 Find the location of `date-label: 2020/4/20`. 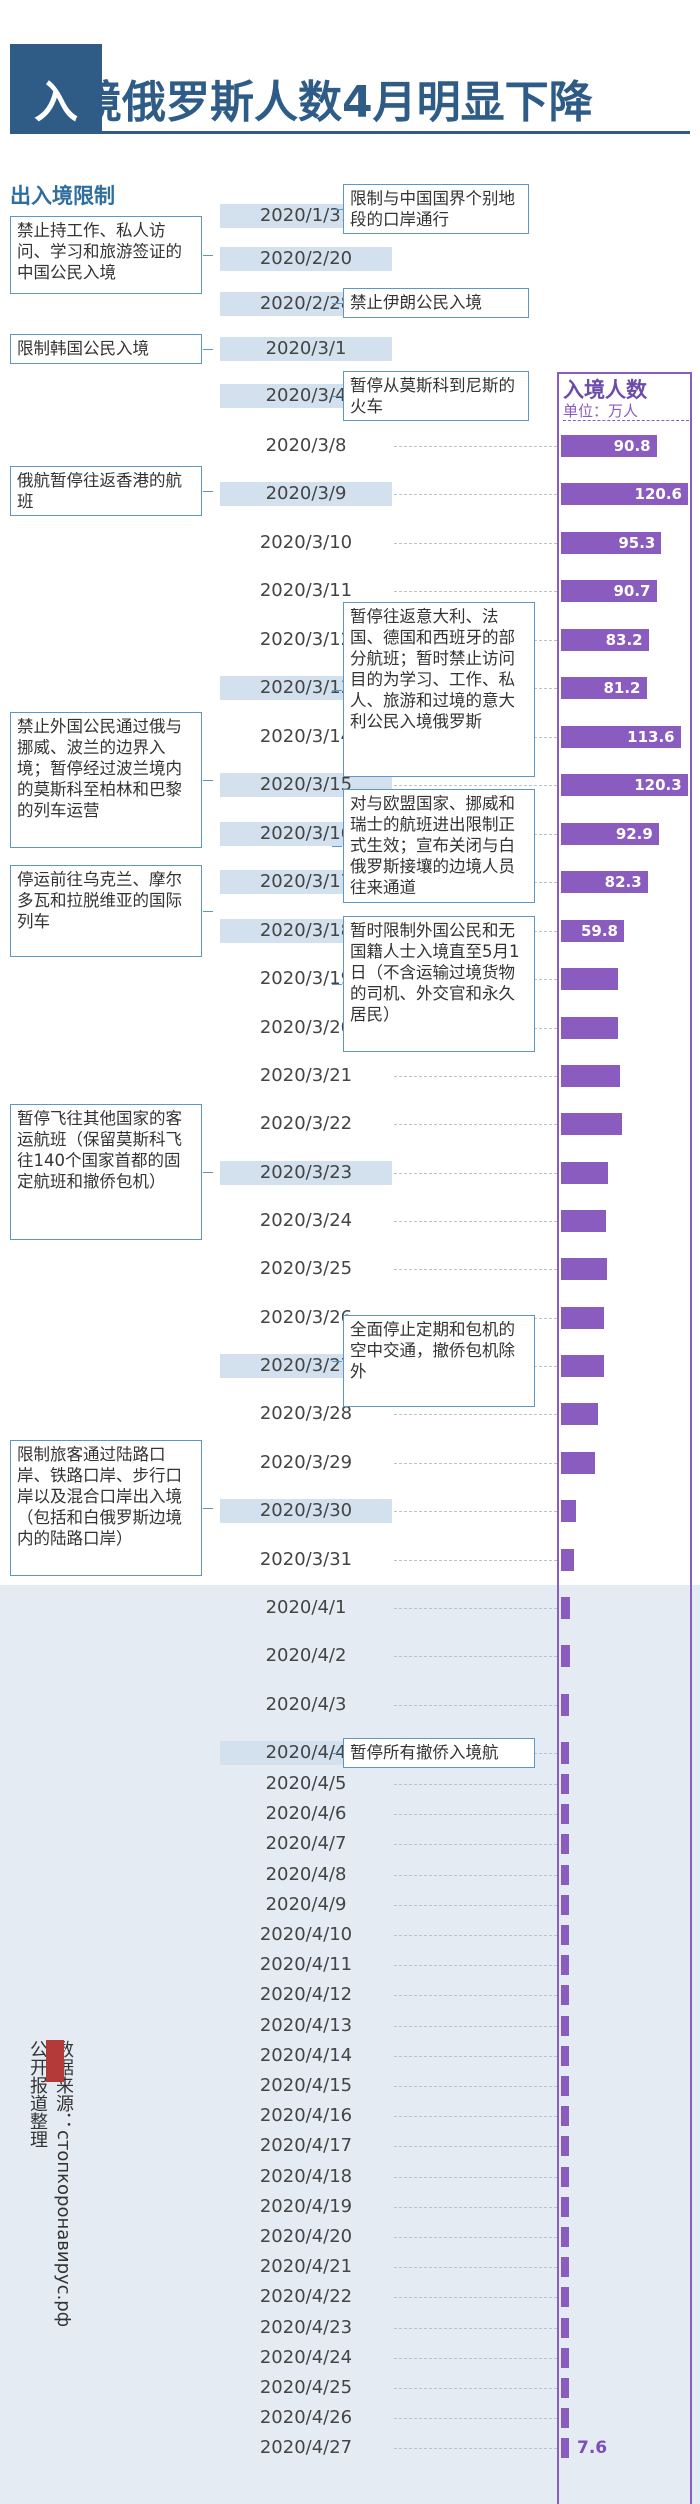

date-label: 2020/4/20 is located at coordinates (306, 2236).